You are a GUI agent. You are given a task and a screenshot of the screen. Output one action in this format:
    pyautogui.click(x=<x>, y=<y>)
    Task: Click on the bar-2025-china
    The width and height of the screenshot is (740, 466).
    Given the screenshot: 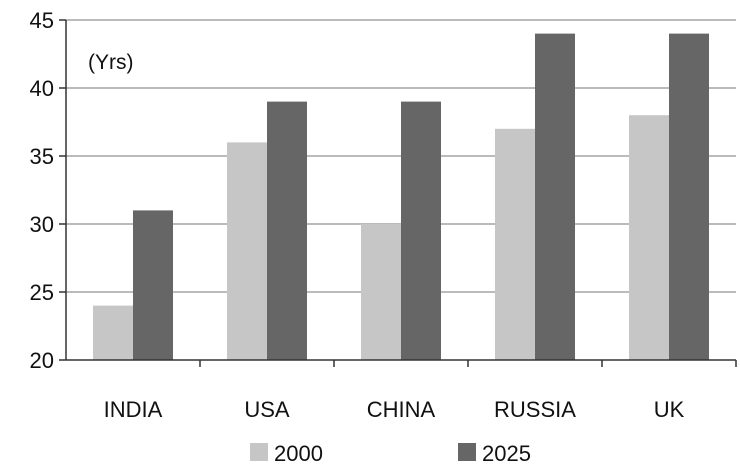 What is the action you would take?
    pyautogui.click(x=421, y=230)
    